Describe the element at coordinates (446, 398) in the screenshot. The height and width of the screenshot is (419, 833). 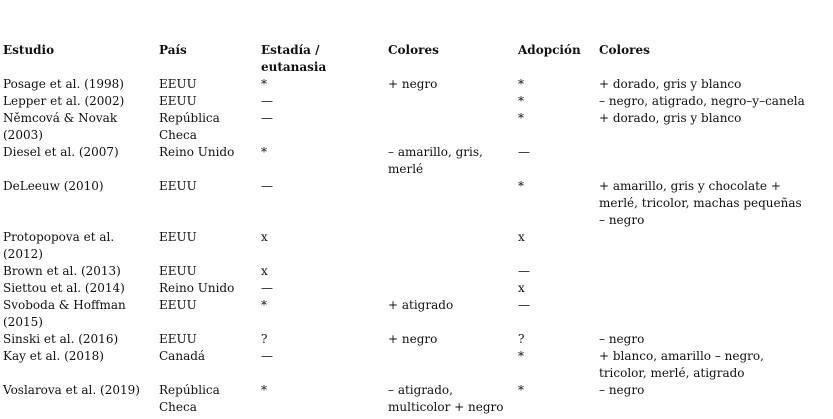
I see `cell-colores: – atigrado, multicolor + negro` at that location.